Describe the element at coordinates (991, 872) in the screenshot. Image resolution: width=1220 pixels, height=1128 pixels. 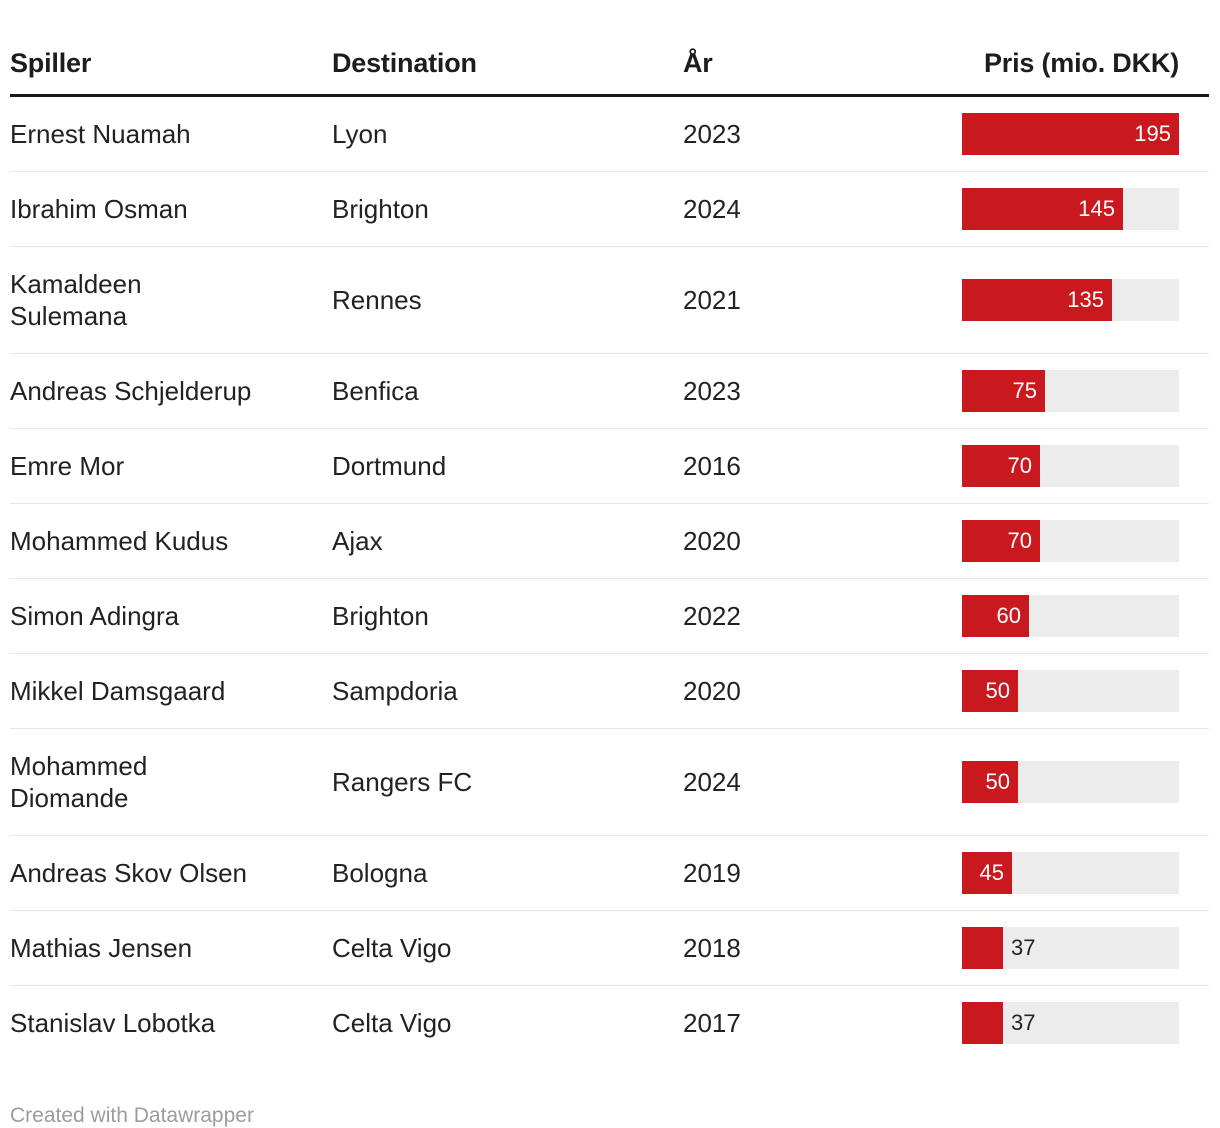
I see `price-value: 45` at that location.